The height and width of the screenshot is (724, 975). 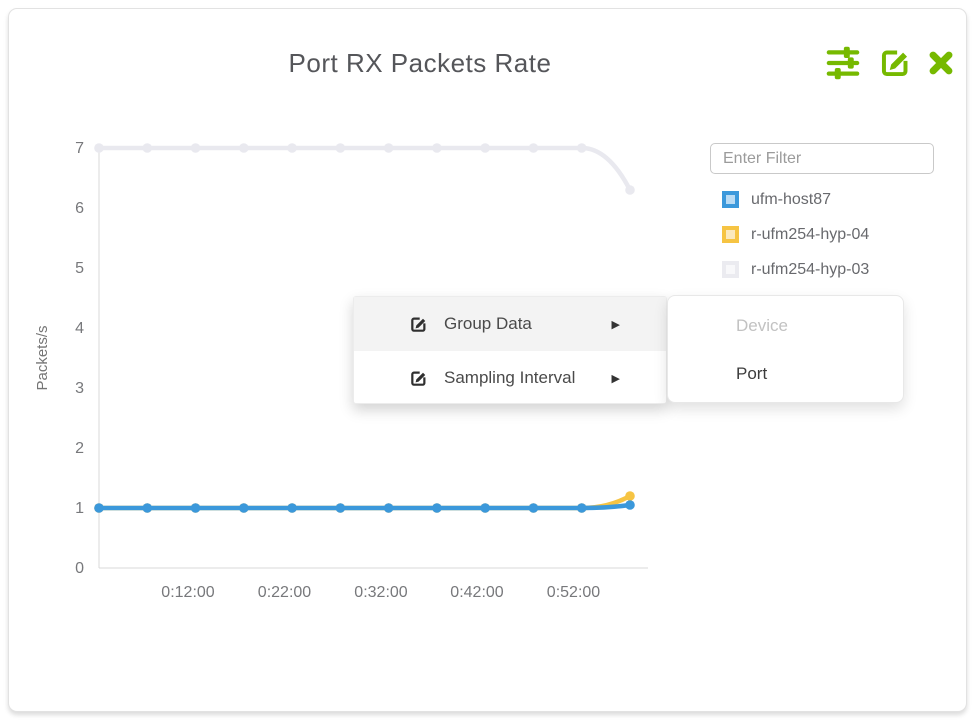 I want to click on legend-label: r-ufm254-hyp-03, so click(x=810, y=269).